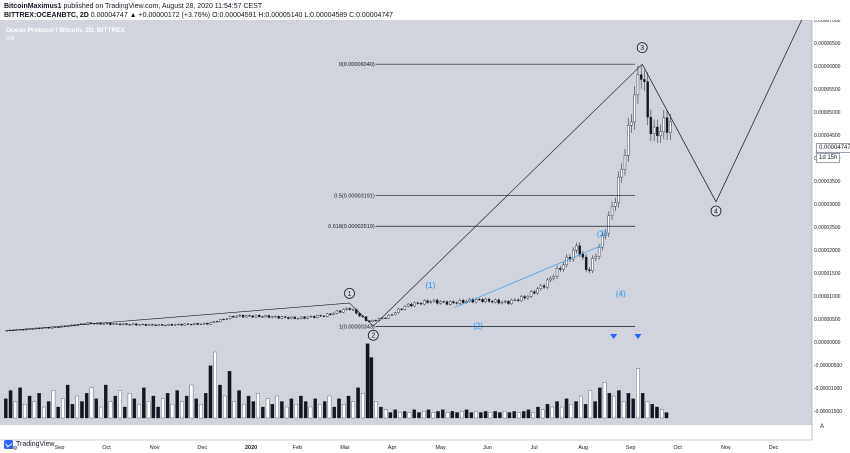 The width and height of the screenshot is (850, 453). Describe the element at coordinates (29, 444) in the screenshot. I see `tradingview-brand: TradingView` at that location.